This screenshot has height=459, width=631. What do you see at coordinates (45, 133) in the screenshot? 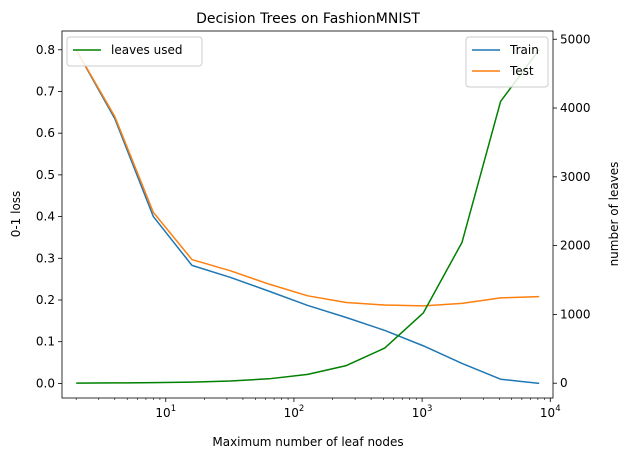
I see `y-tick-label: 0.6` at bounding box center [45, 133].